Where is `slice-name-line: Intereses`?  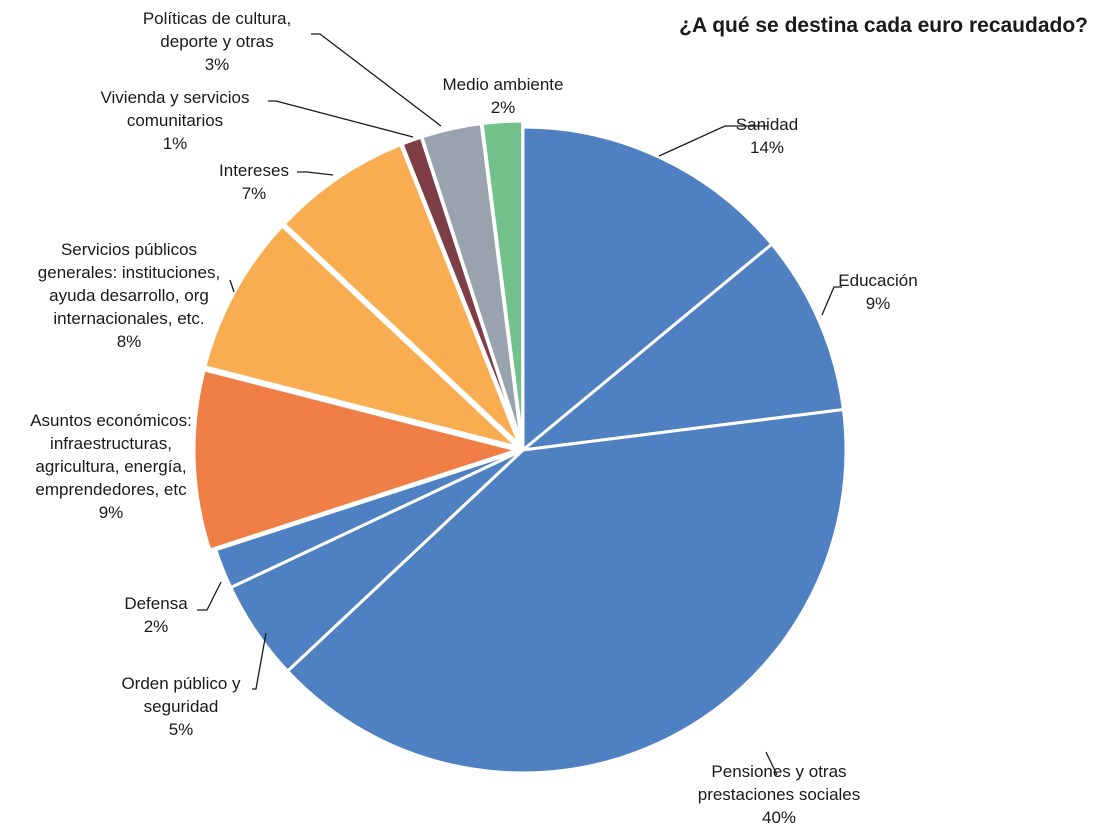 slice-name-line: Intereses is located at coordinates (254, 170).